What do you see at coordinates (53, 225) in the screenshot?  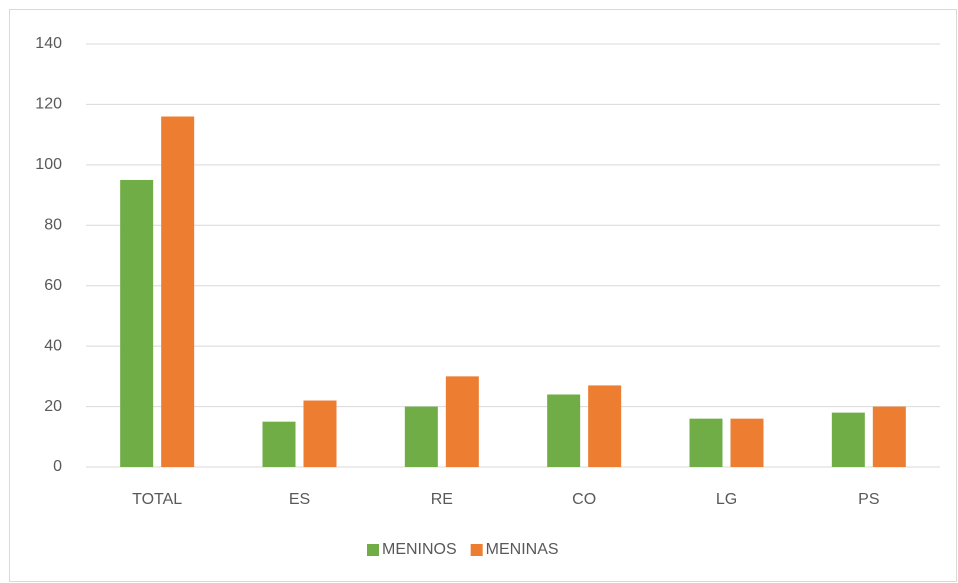 I see `y-tick-label: 80` at bounding box center [53, 225].